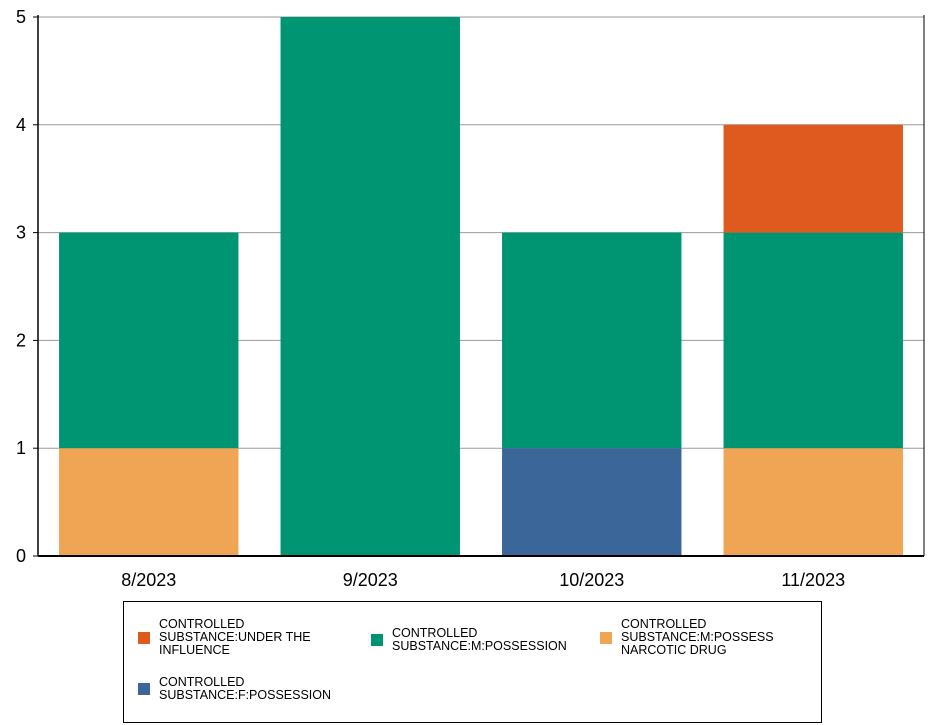 Image resolution: width=937 pixels, height=725 pixels. I want to click on y-tick-label: 1, so click(21, 448).